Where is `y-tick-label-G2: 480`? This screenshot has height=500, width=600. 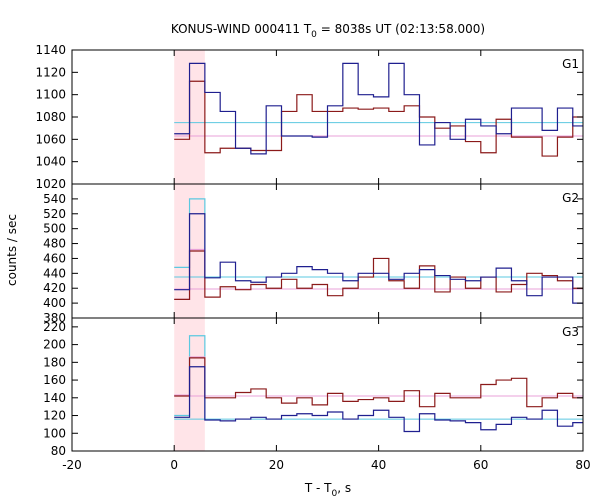
y-tick-label-G2: 480 is located at coordinates (54, 244).